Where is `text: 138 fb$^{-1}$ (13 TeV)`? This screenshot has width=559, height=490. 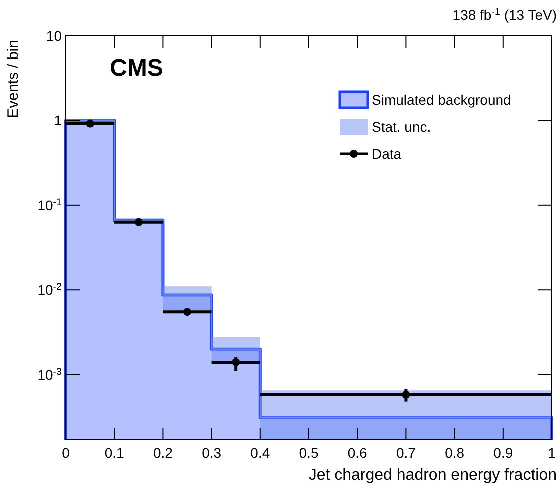 text: 138 fb$^{-1}$ (13 TeV) is located at coordinates (504, 14).